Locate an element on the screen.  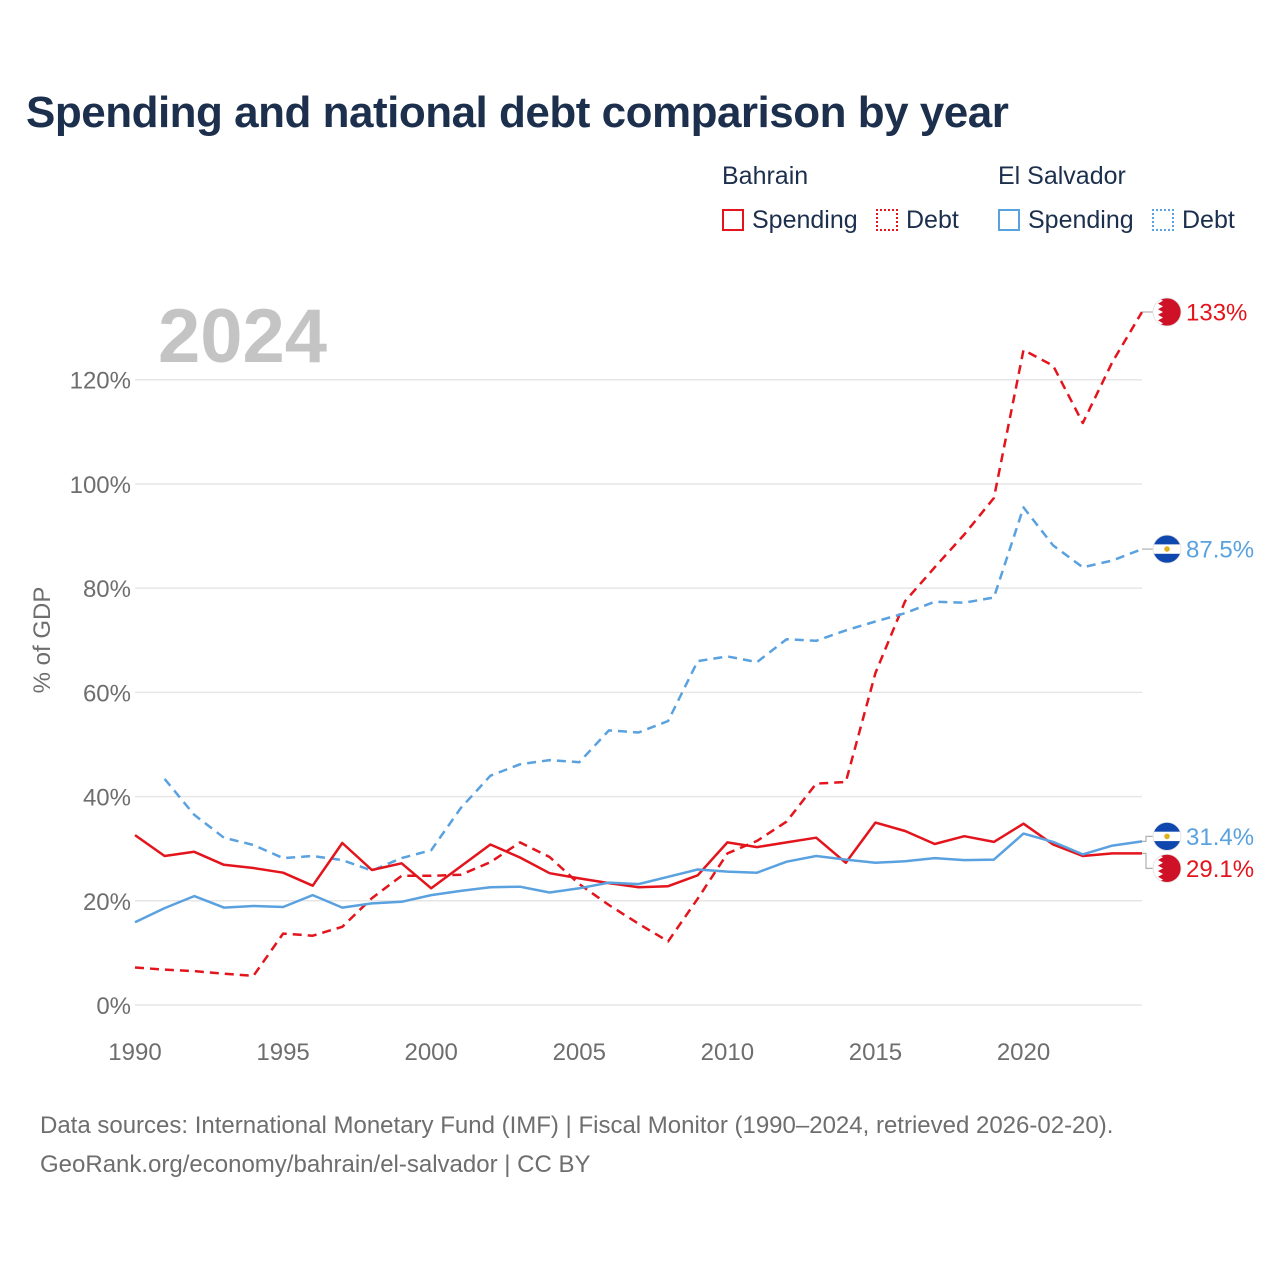
x-axis-ticks: 1990 1995 2000 2005 2010 2015 2020 is located at coordinates (579, 1052).